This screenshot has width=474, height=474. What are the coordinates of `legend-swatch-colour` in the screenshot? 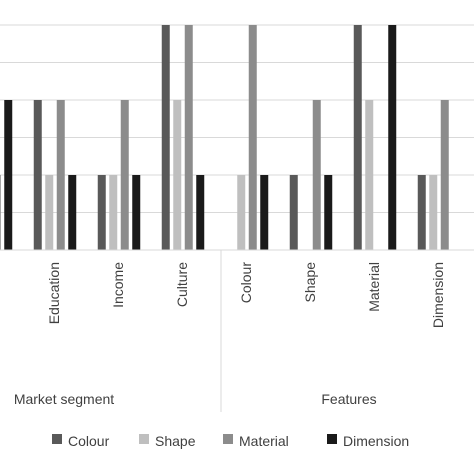 It's located at (57, 439).